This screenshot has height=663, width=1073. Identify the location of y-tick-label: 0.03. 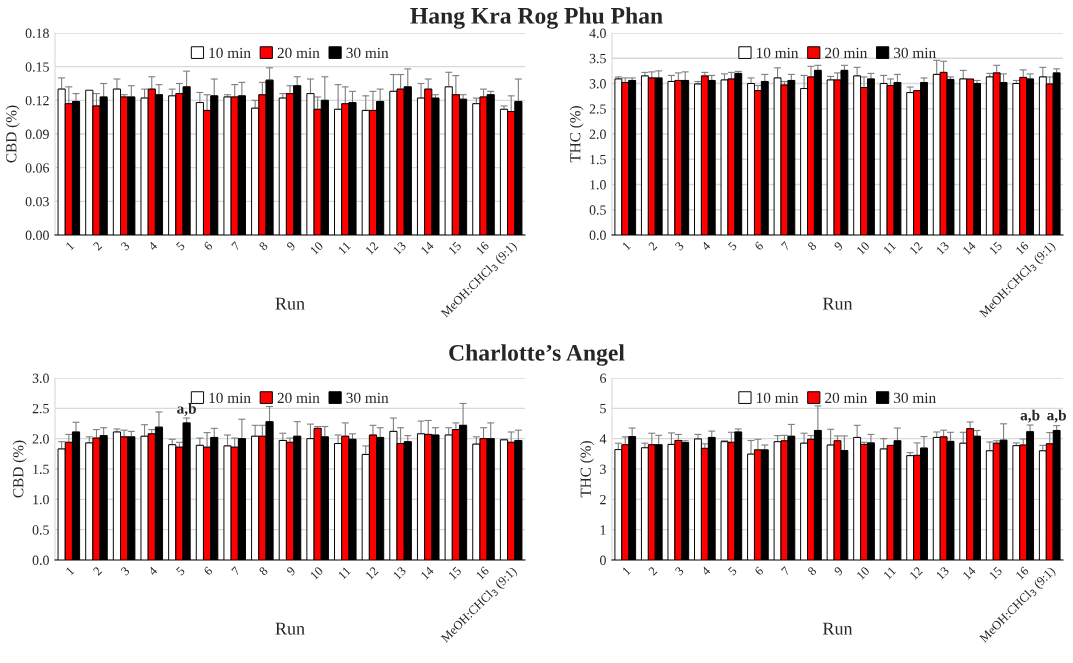
(37, 201).